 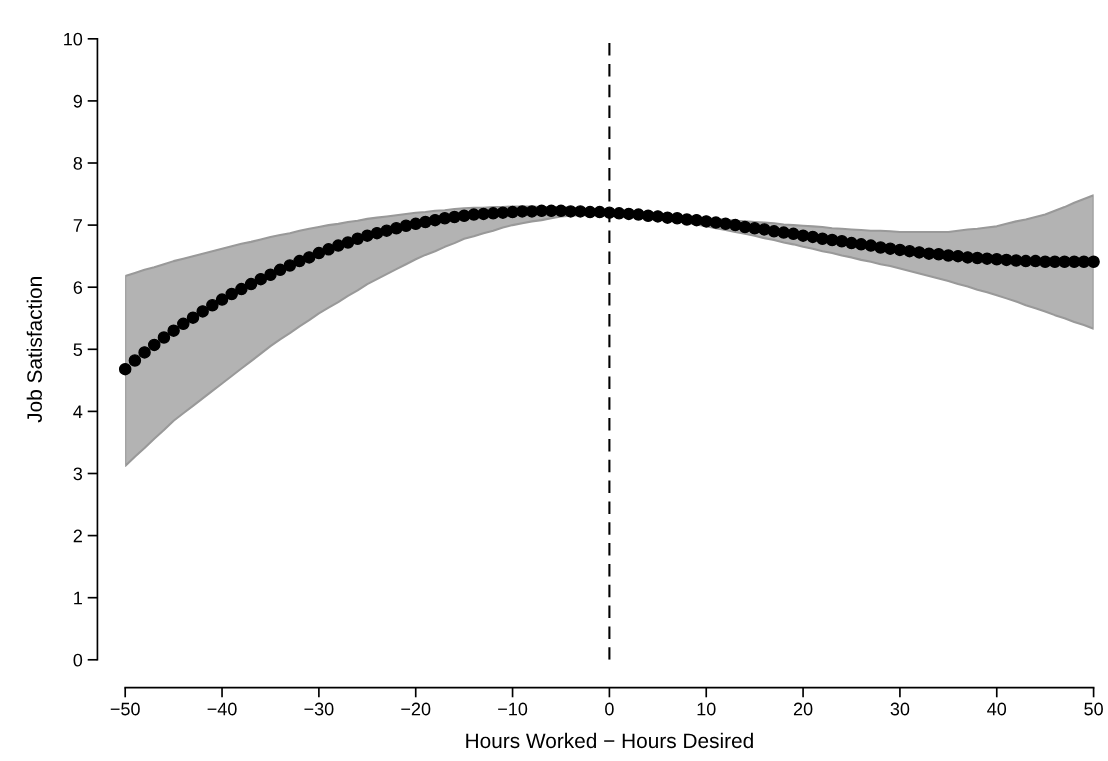 What do you see at coordinates (78, 474) in the screenshot?
I see `y-tick-label: 3` at bounding box center [78, 474].